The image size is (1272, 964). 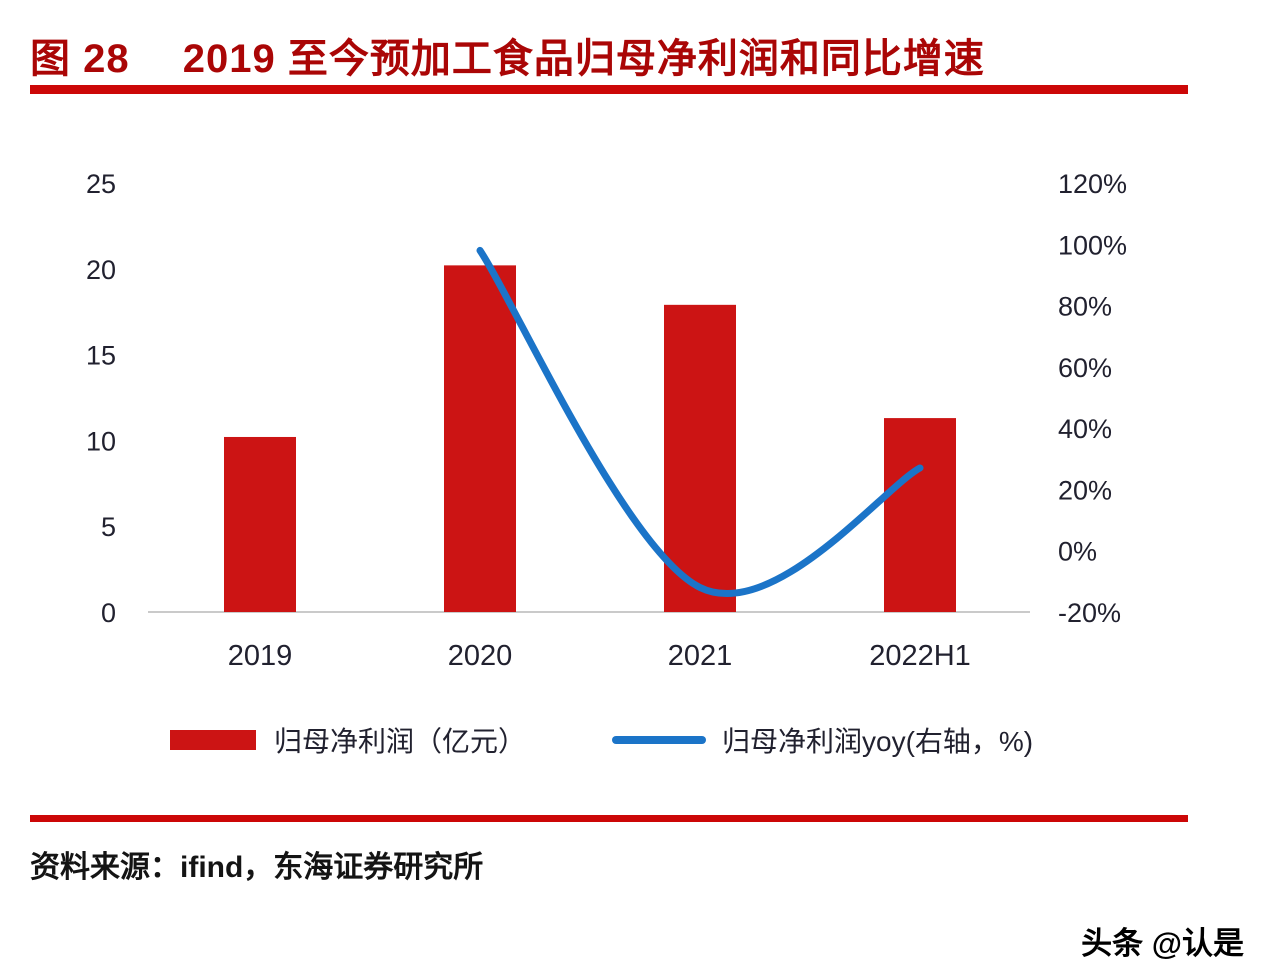 I want to click on bottom-divider-rule, so click(x=609, y=818).